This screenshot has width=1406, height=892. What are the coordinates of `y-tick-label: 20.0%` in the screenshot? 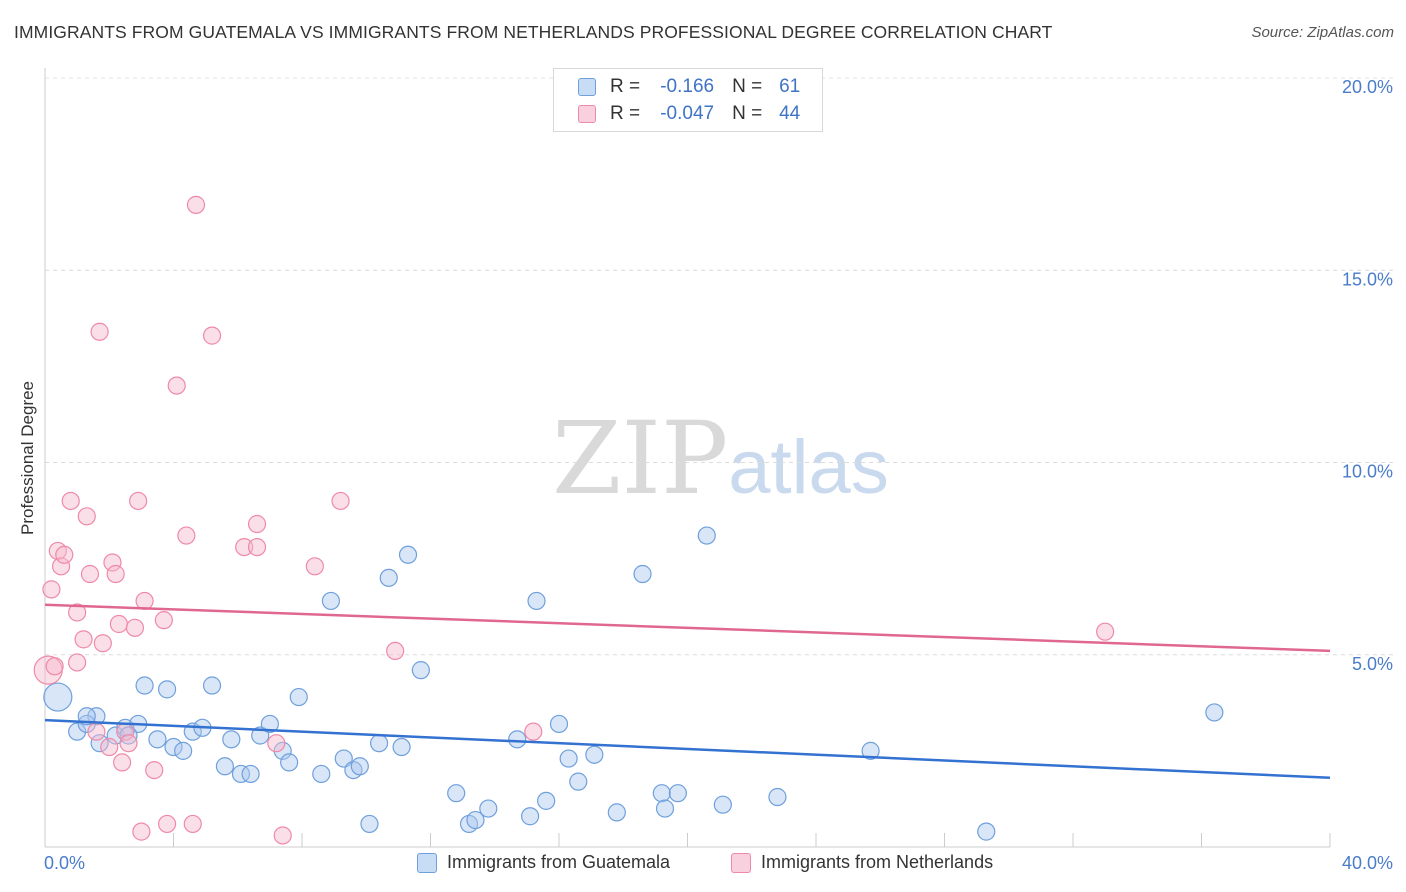 It's located at (1367, 87).